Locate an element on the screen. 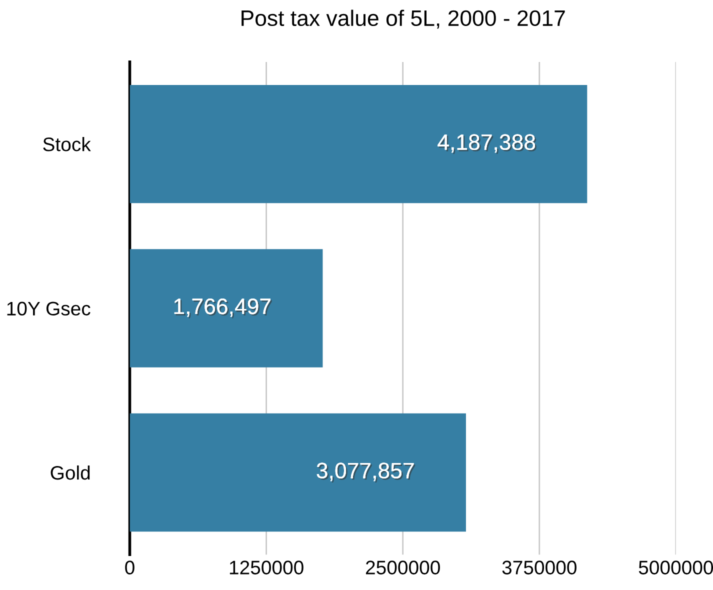  y-tick-label: Stock is located at coordinates (67, 144).